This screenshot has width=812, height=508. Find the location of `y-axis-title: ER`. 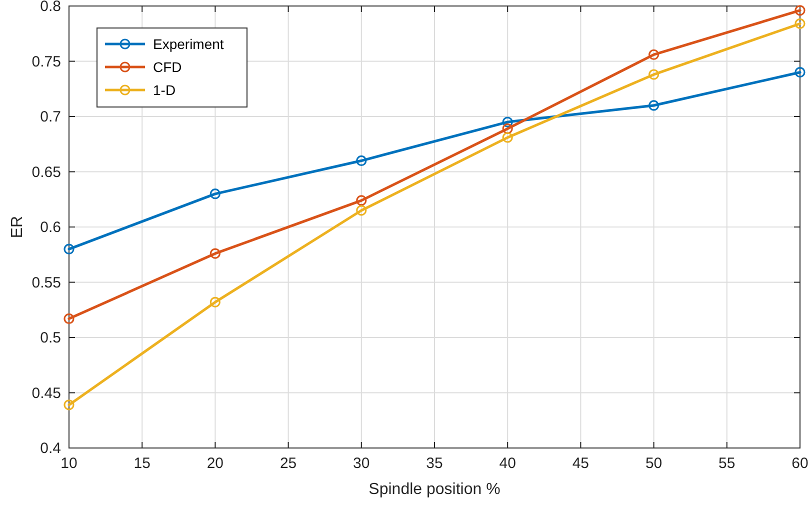

y-axis-title: ER is located at coordinates (17, 227).